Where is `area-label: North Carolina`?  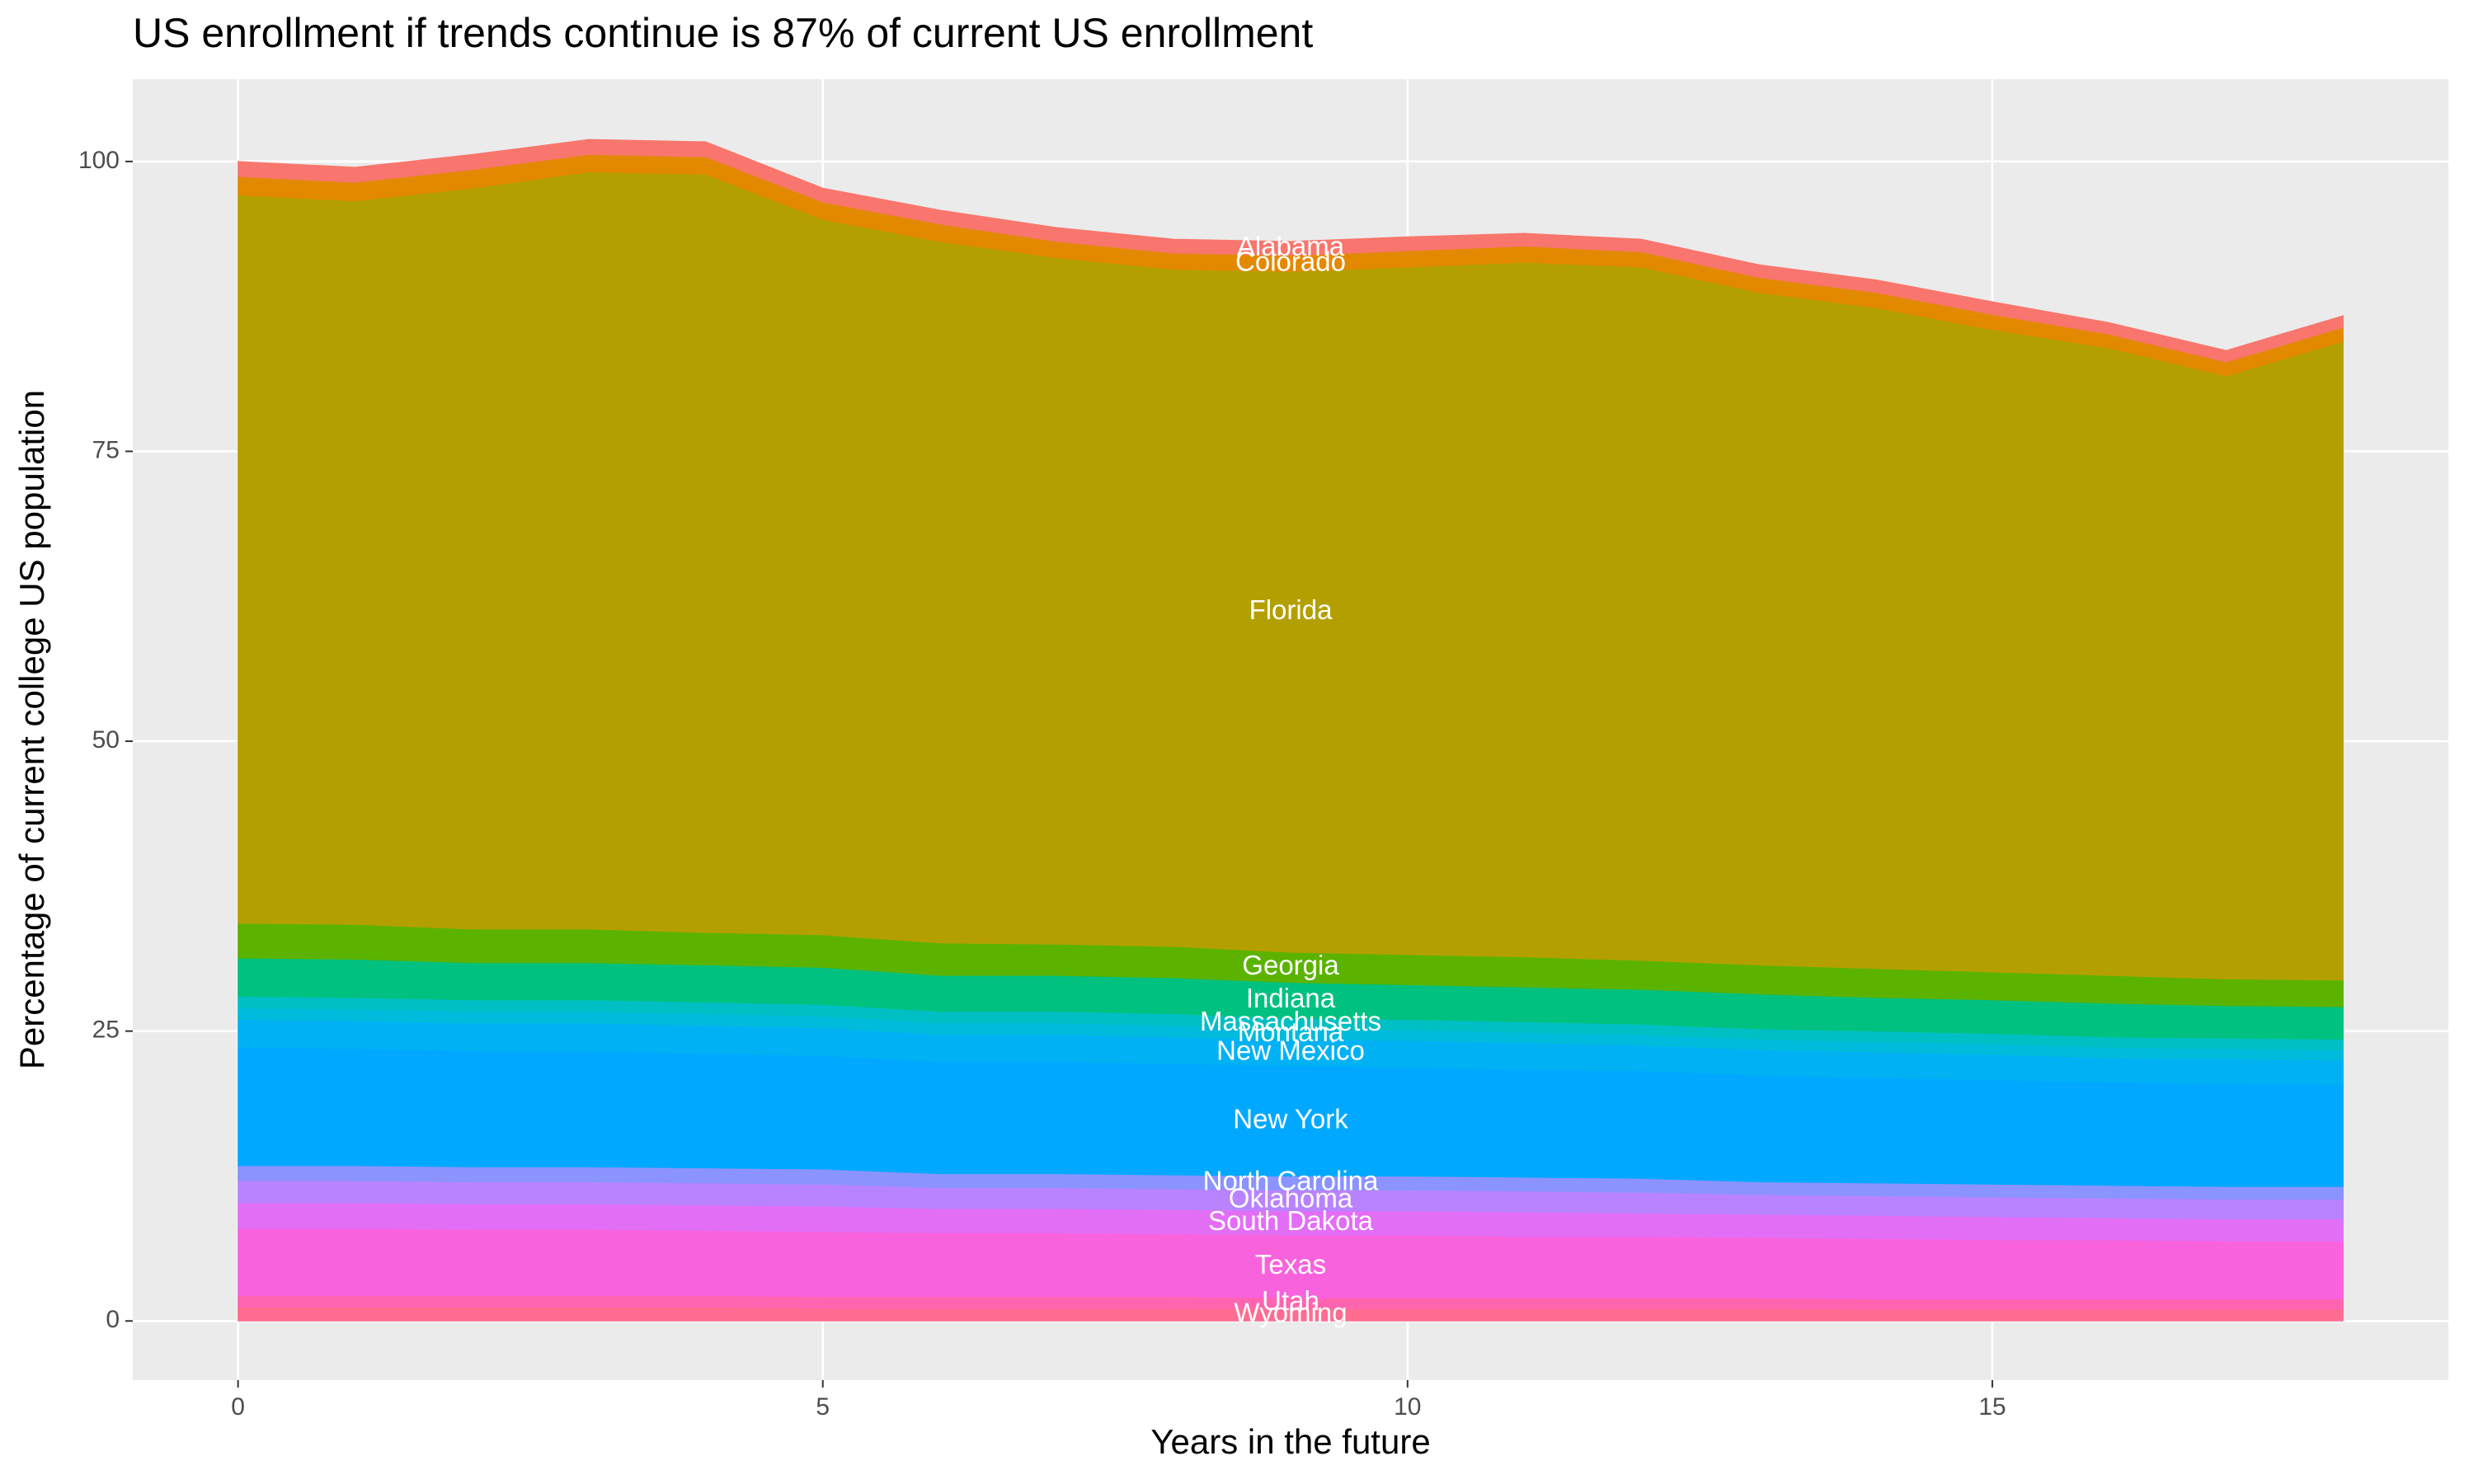
area-label: North Carolina is located at coordinates (1291, 1181).